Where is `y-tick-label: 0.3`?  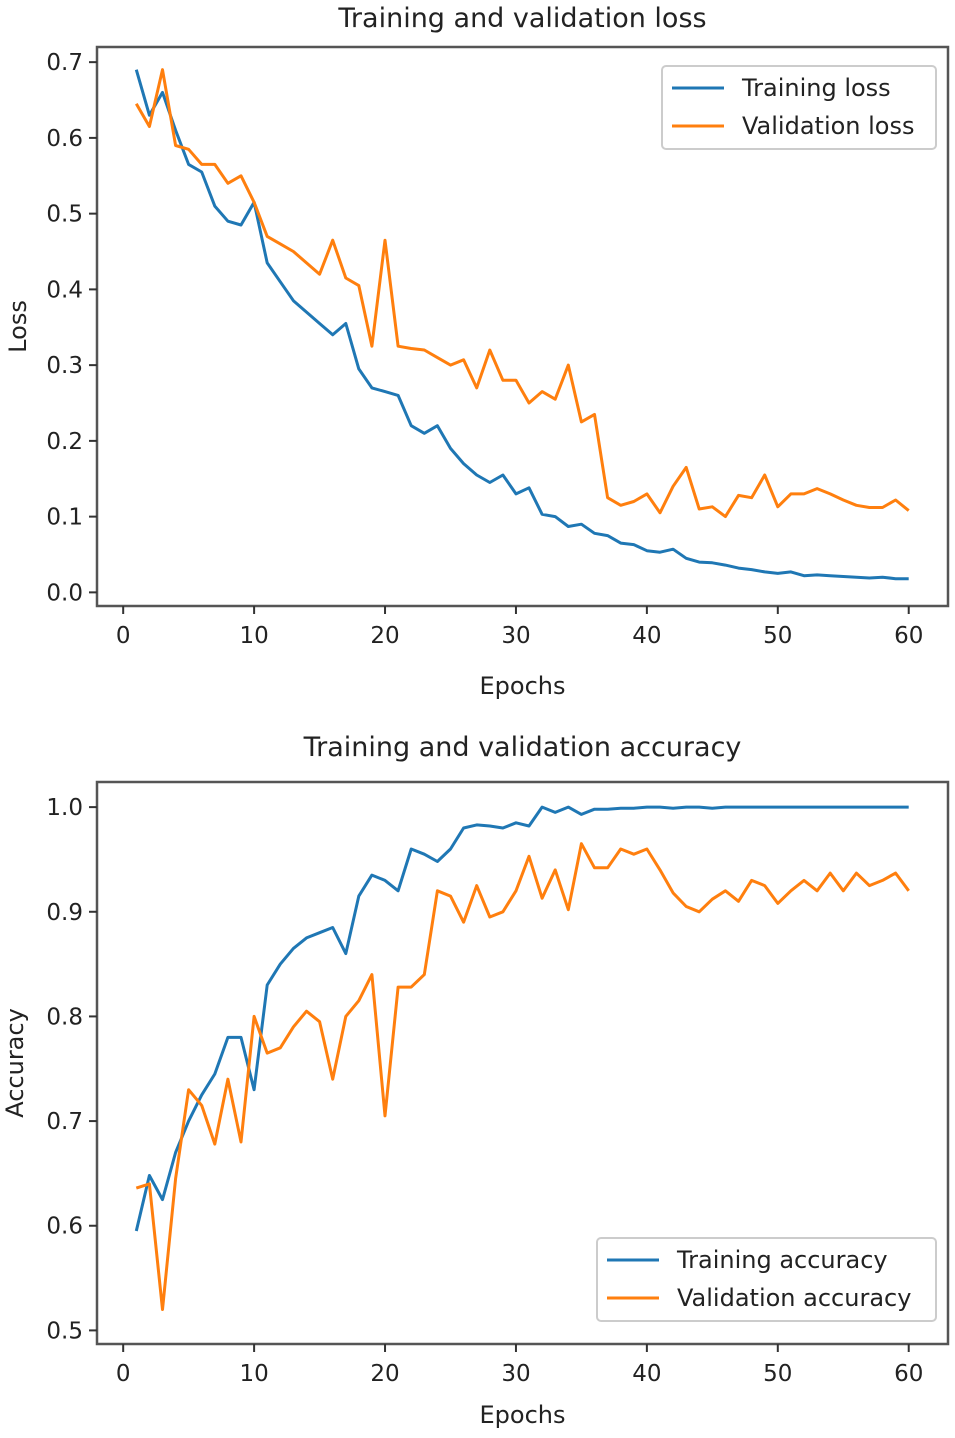 y-tick-label: 0.3 is located at coordinates (64, 366).